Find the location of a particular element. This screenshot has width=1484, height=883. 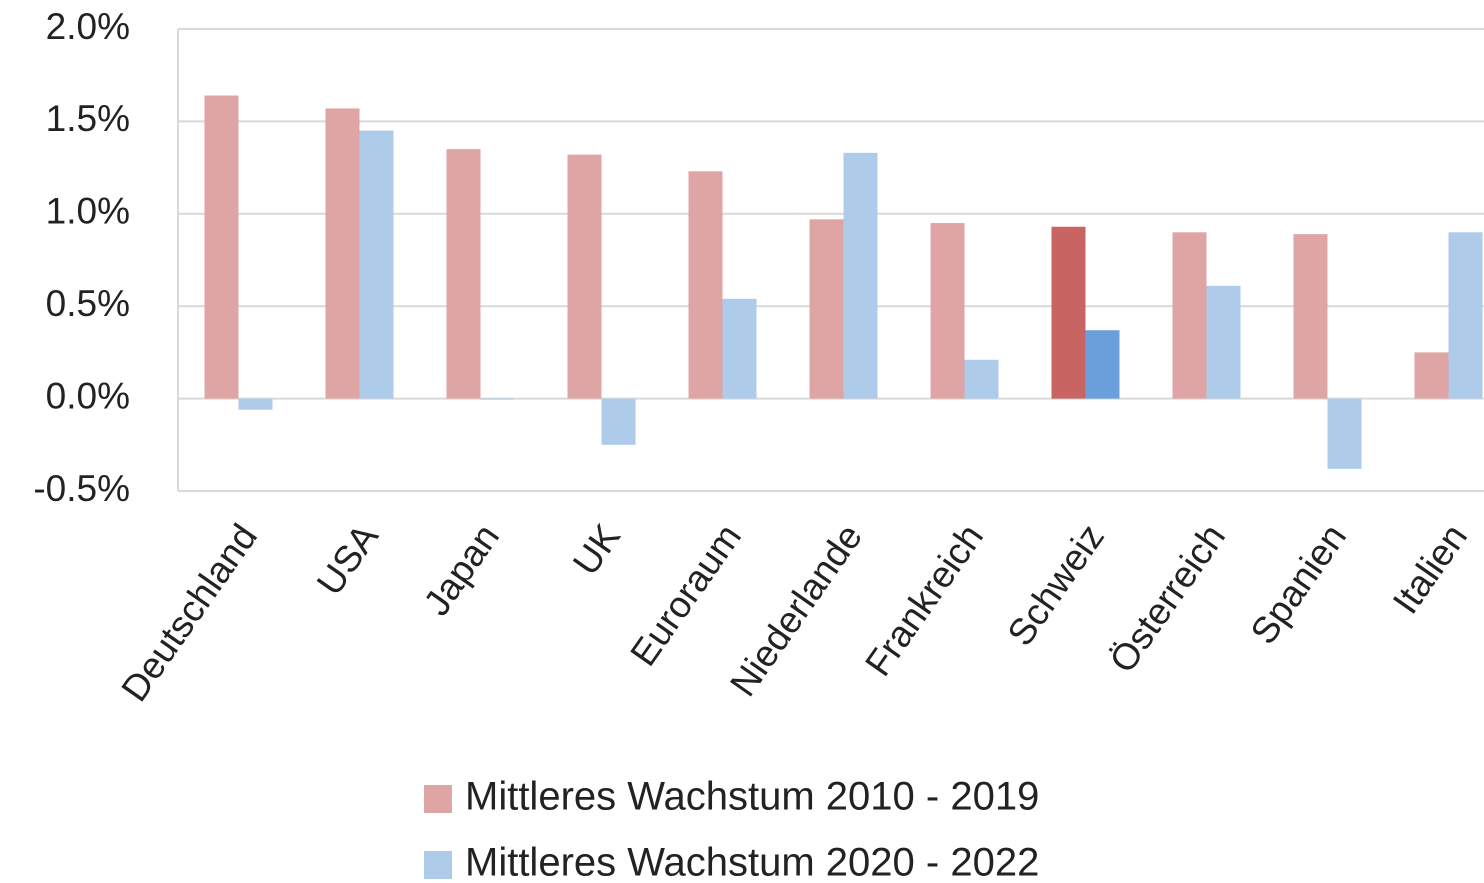

x-tick-label: Japan is located at coordinates (461, 570).